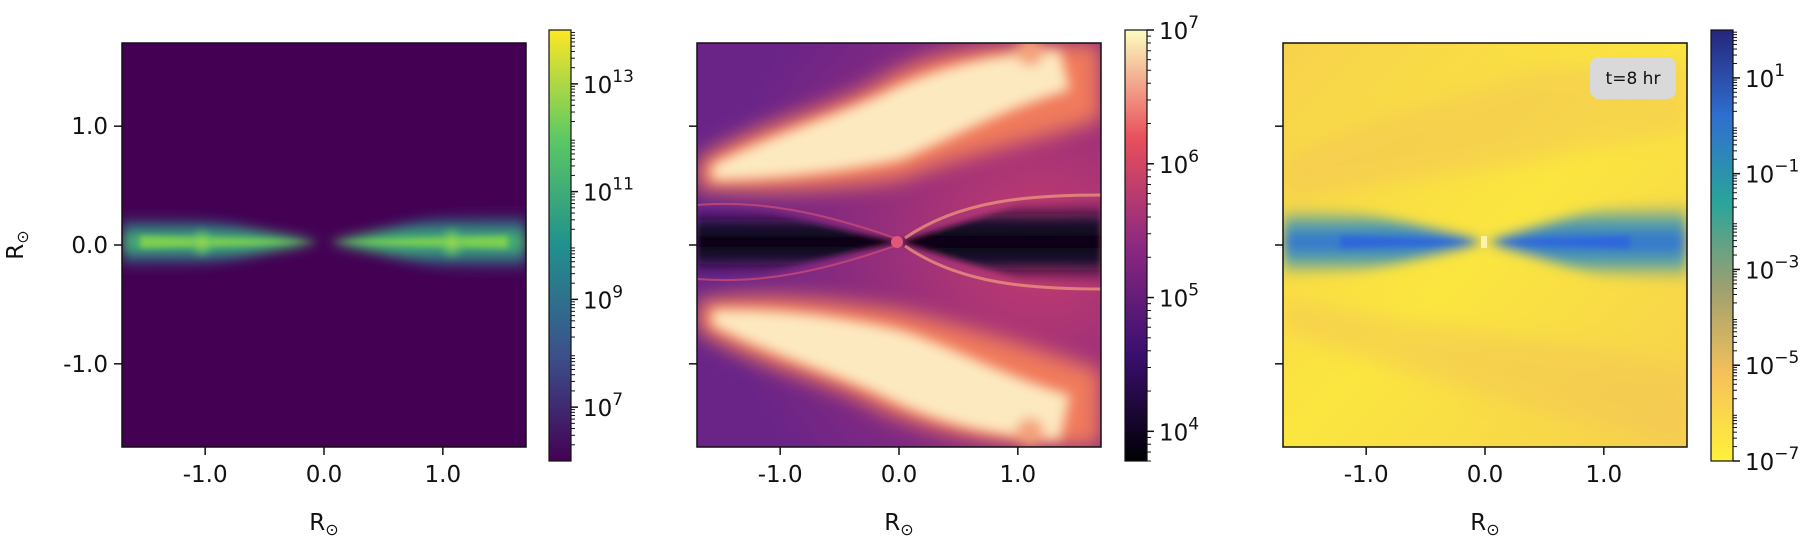  I want to click on y-axis-label-base: R, so click(16, 252).